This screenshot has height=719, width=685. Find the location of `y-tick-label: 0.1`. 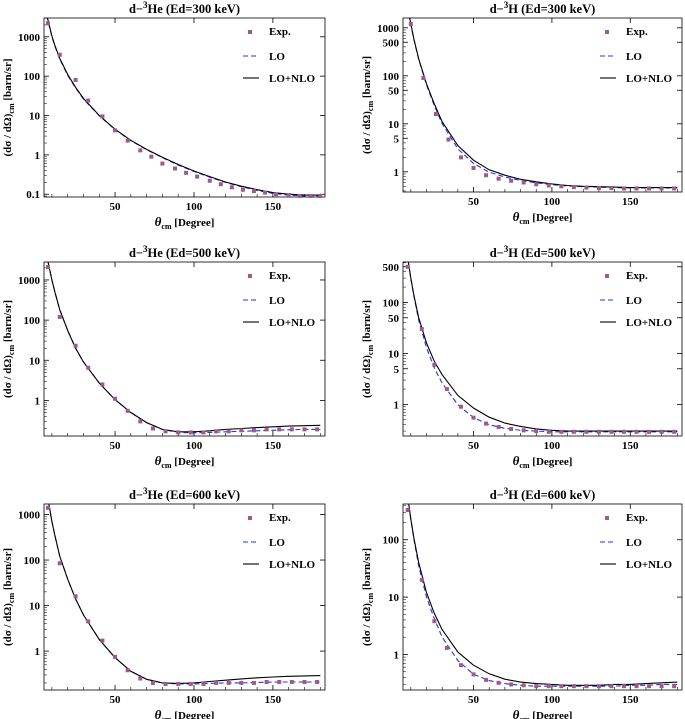

y-tick-label: 0.1 is located at coordinates (33, 195).